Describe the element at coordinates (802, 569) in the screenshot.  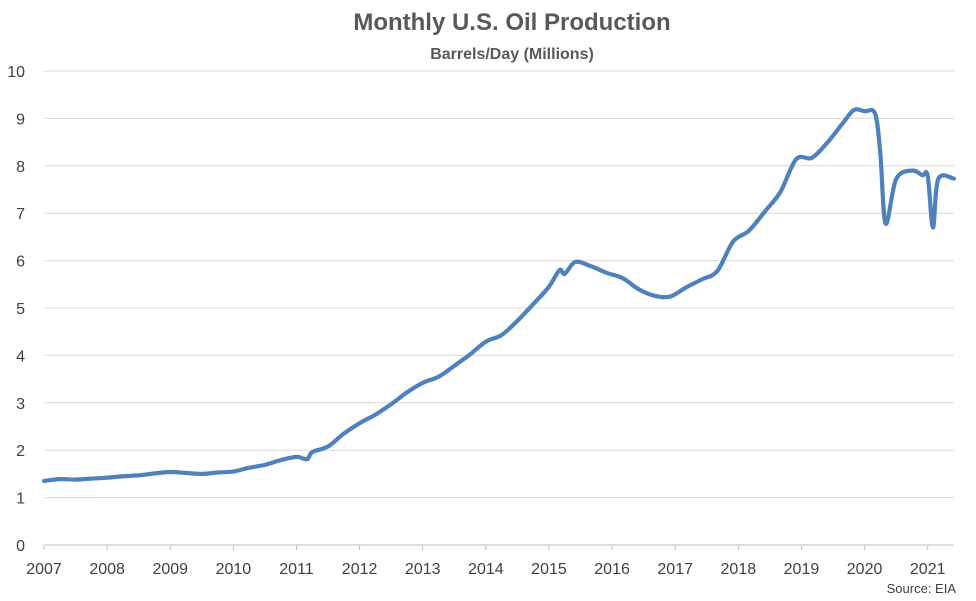
I see `x-tick-label: 2019` at that location.